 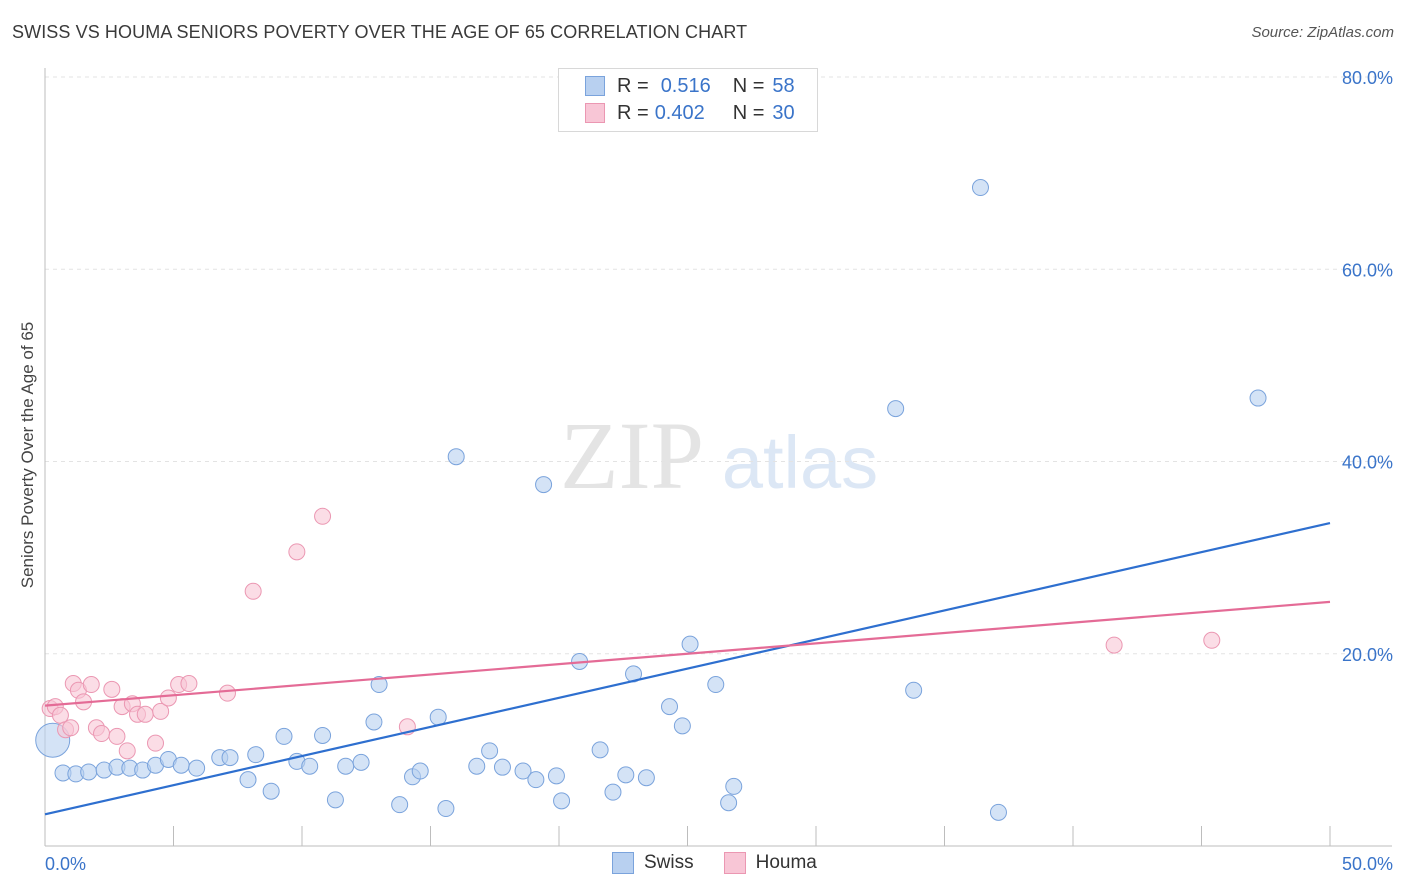 I want to click on y-tick-label: 80.0%, so click(x=1367, y=78).